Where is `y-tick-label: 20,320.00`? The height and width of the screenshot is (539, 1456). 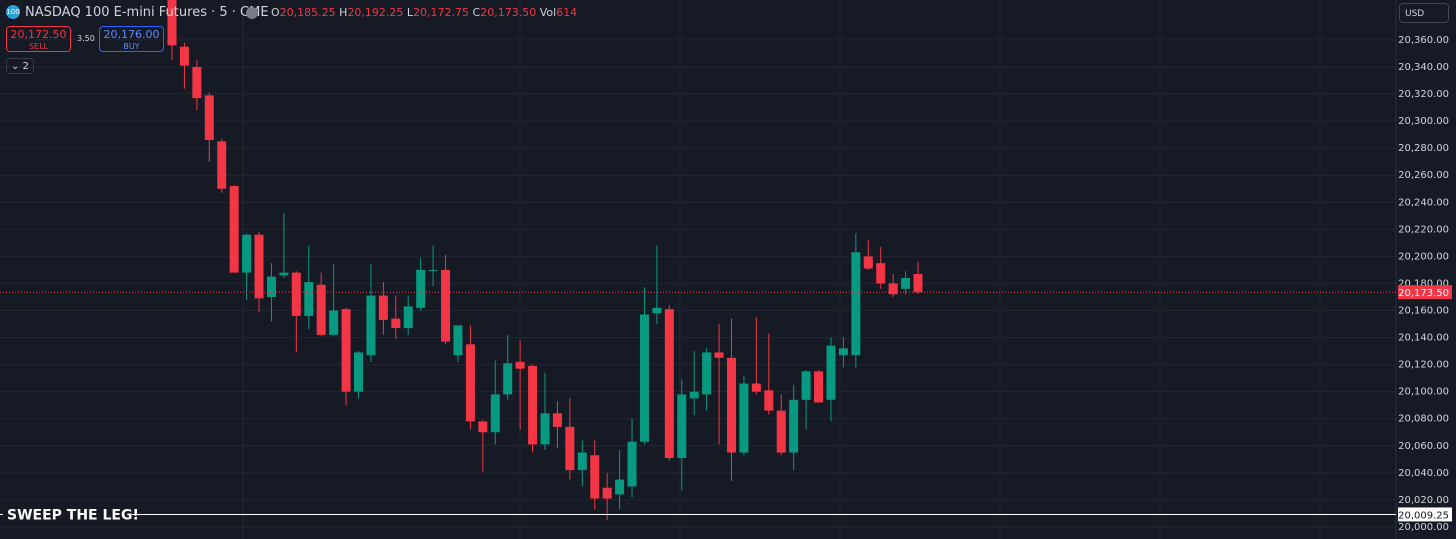
y-tick-label: 20,320.00 is located at coordinates (1423, 94).